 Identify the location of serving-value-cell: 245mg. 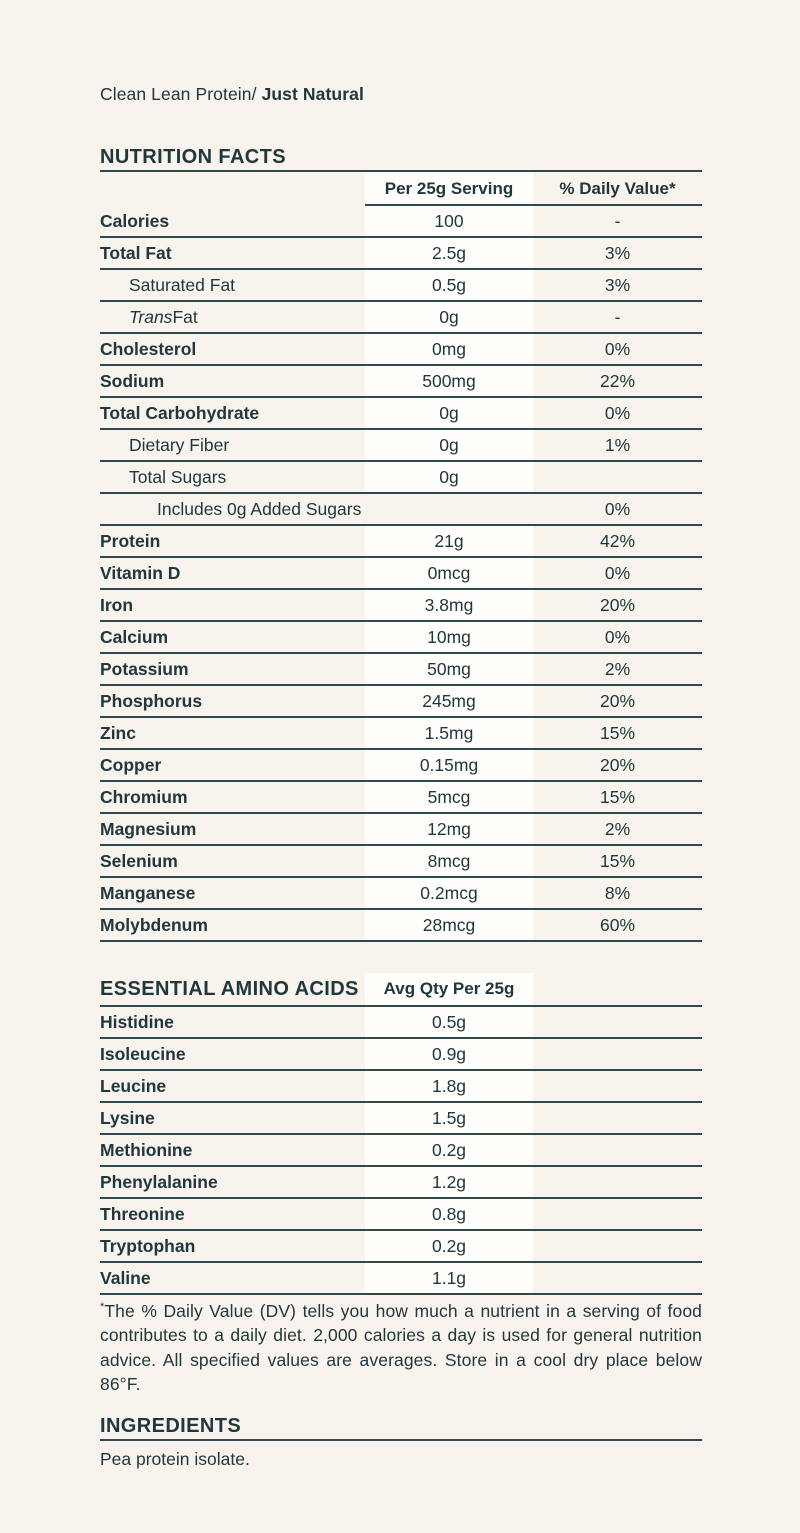
(449, 701).